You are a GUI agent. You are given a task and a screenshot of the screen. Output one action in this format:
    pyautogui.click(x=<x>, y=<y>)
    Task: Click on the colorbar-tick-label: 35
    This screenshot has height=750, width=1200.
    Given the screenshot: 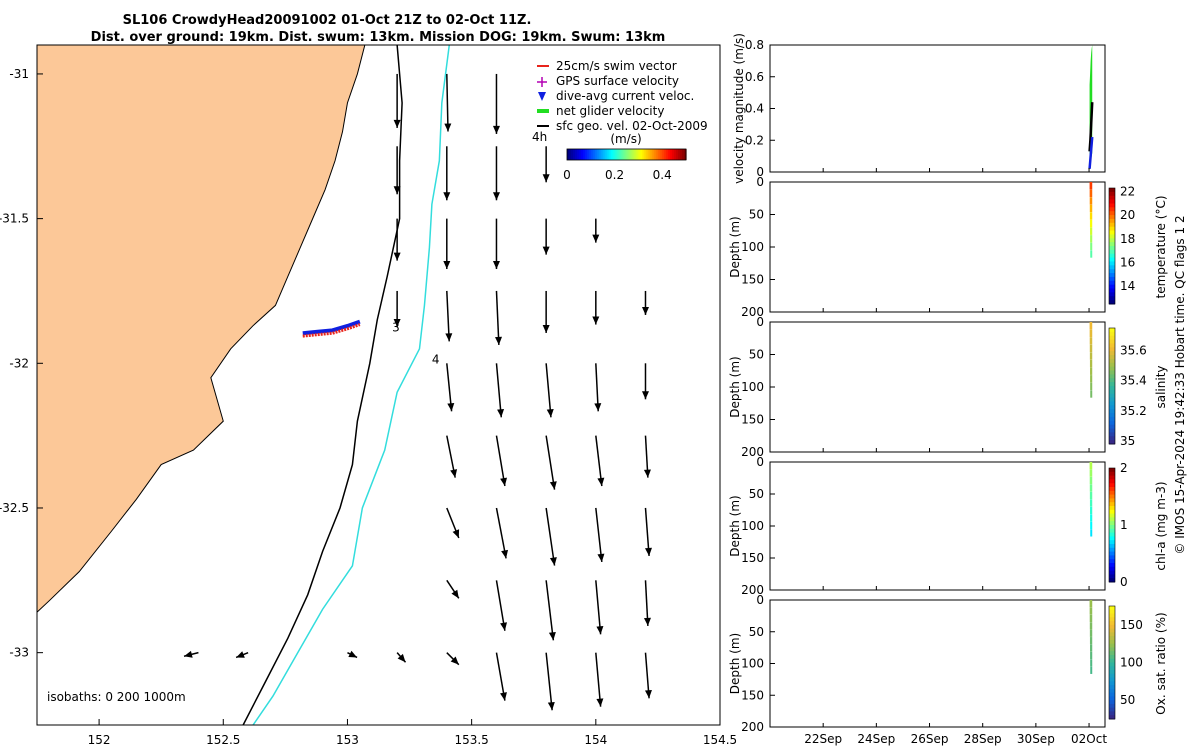 What is the action you would take?
    pyautogui.click(x=1127, y=441)
    